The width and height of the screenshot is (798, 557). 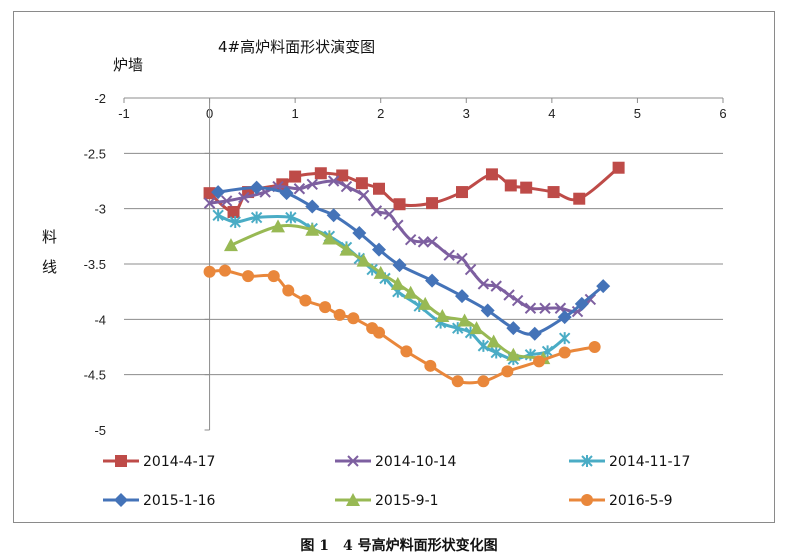 I want to click on x-tick-label: 5, so click(x=637, y=113).